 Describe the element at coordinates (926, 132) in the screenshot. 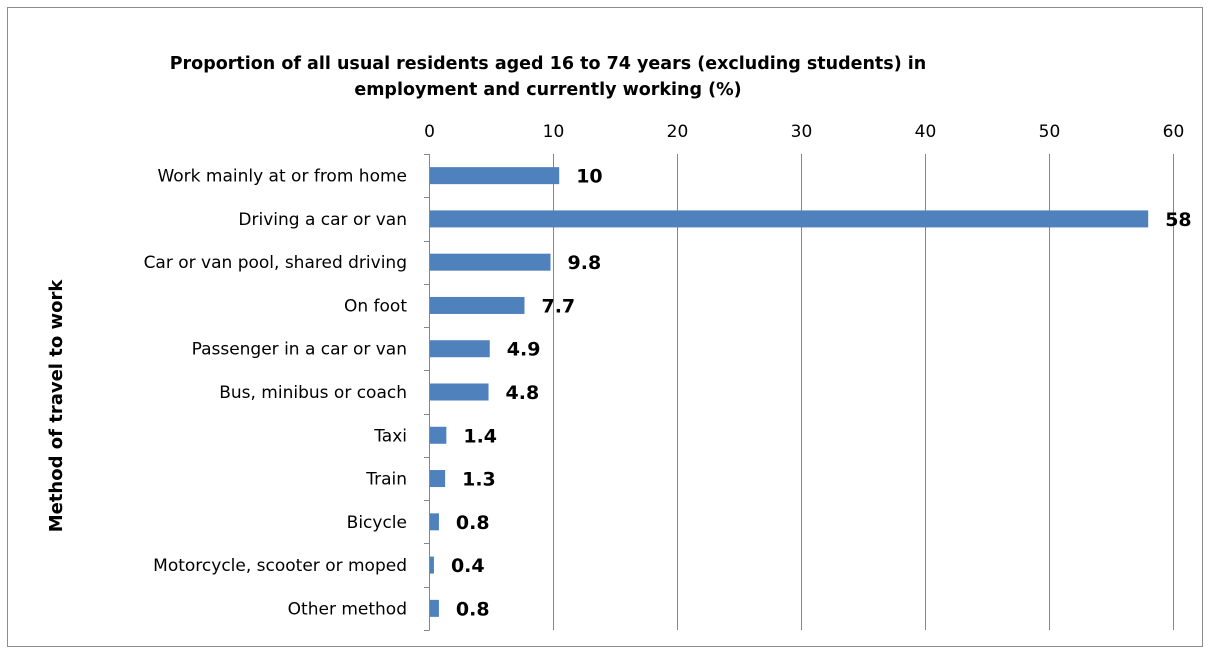

I see `x-tick-label: 40` at that location.